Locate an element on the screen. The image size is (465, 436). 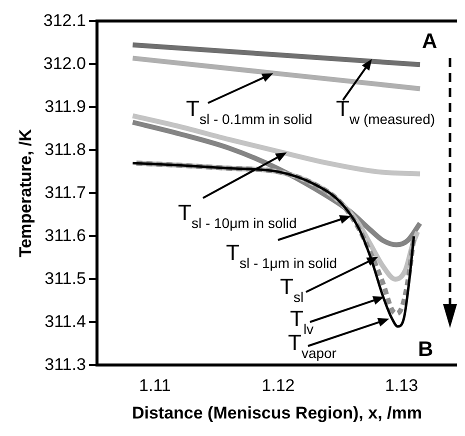
x-tick-label: 1.11 is located at coordinates (154, 386).